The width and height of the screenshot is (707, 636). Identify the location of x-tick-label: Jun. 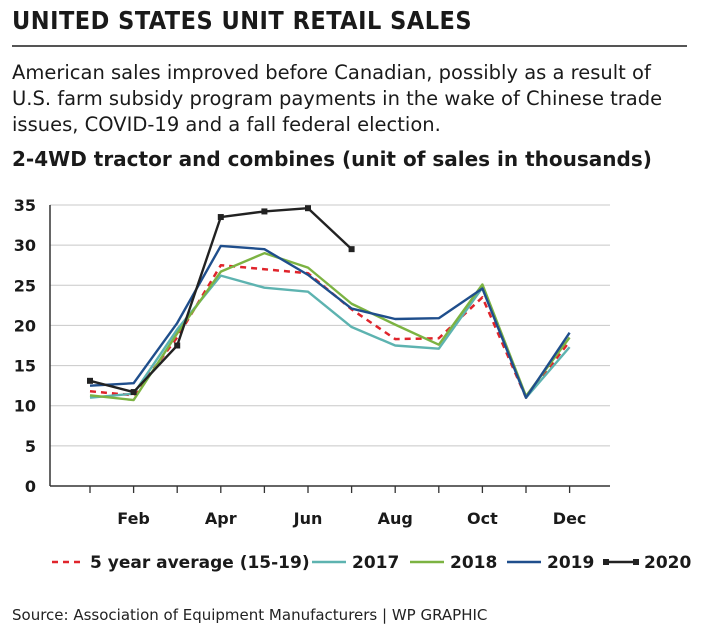
(308, 518).